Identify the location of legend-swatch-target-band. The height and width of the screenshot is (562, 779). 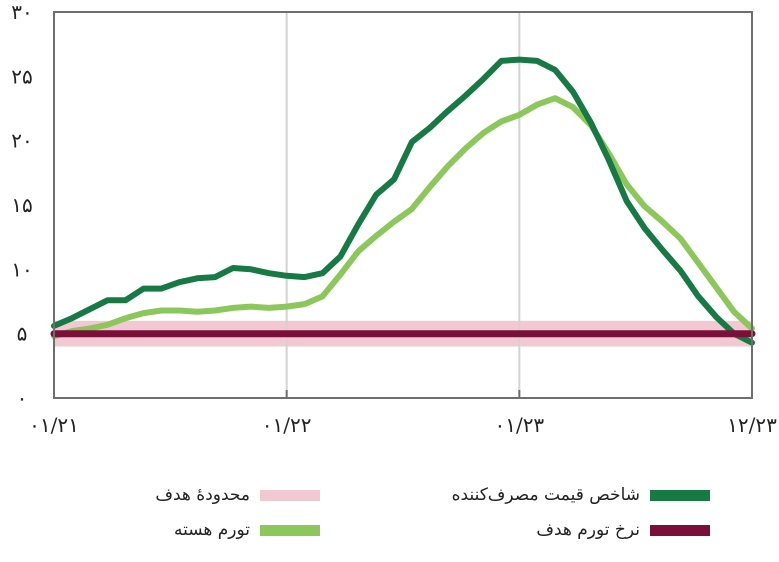
(290, 495).